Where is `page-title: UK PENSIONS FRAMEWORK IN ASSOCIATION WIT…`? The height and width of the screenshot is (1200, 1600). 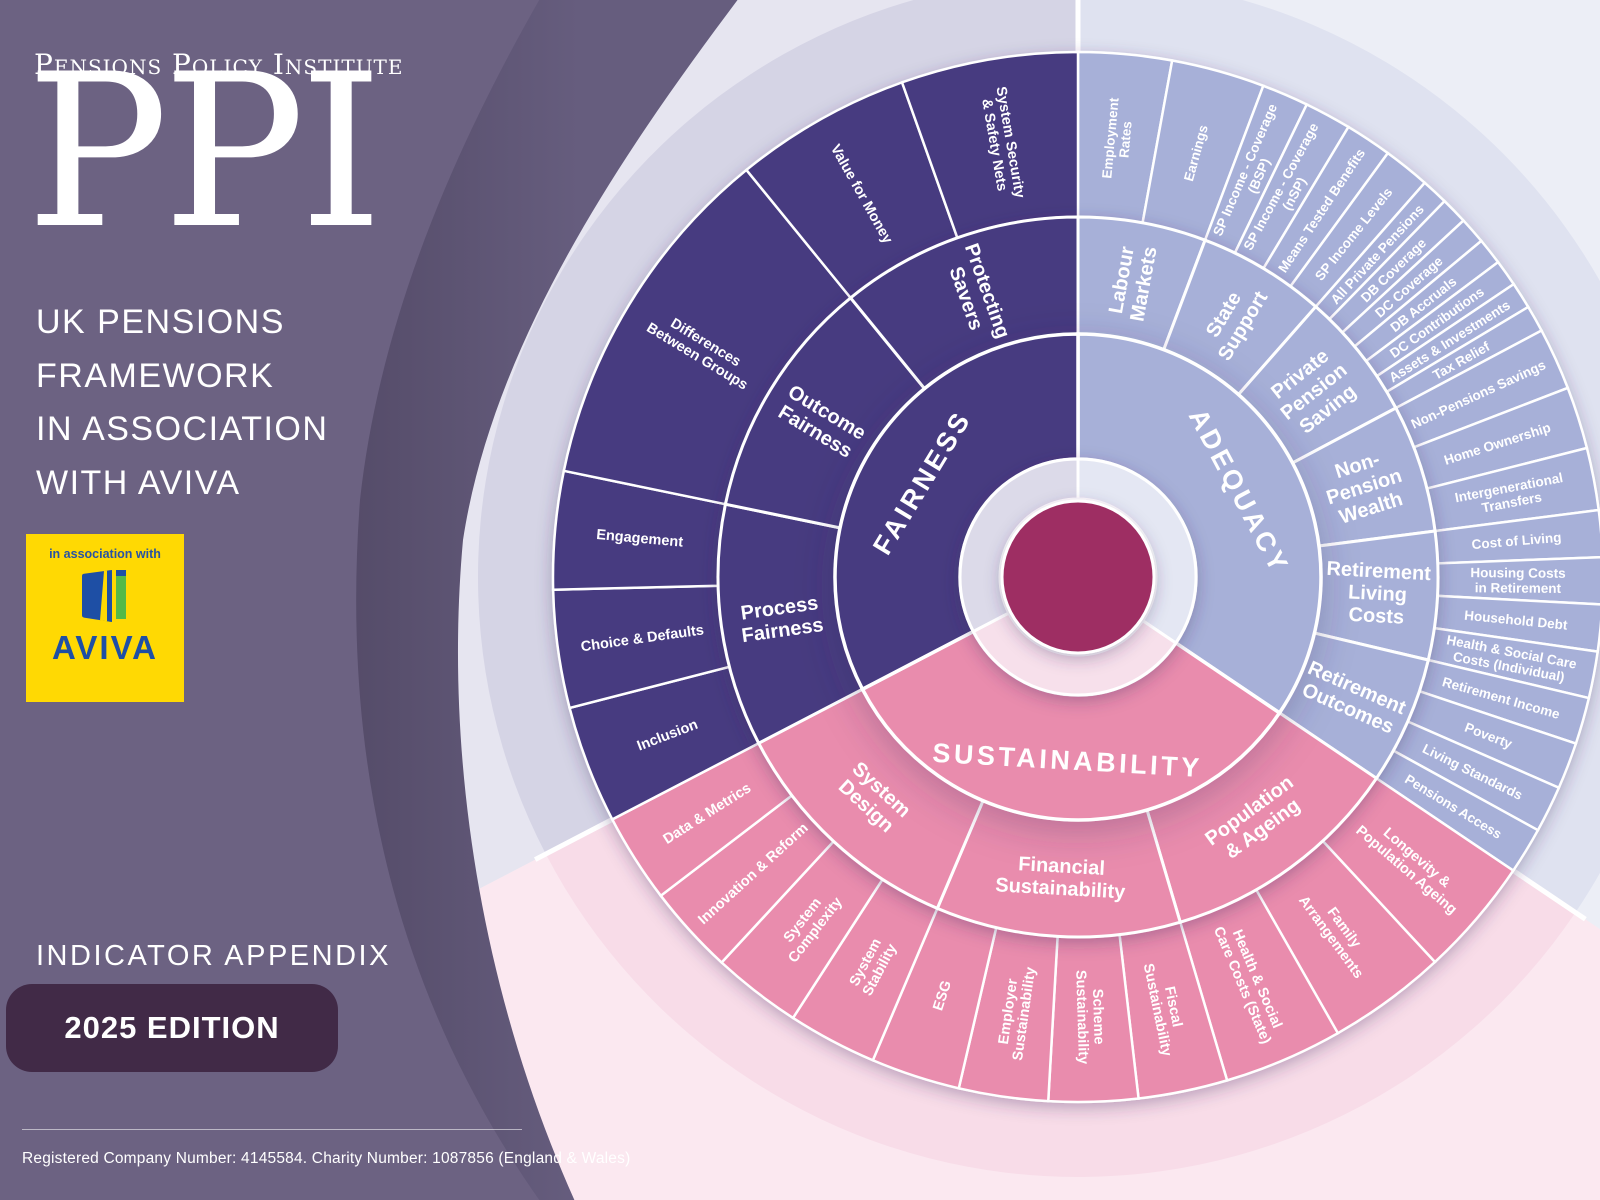
page-title: UK PENSIONS FRAMEWORK IN ASSOCIATION WIT… is located at coordinates (182, 403).